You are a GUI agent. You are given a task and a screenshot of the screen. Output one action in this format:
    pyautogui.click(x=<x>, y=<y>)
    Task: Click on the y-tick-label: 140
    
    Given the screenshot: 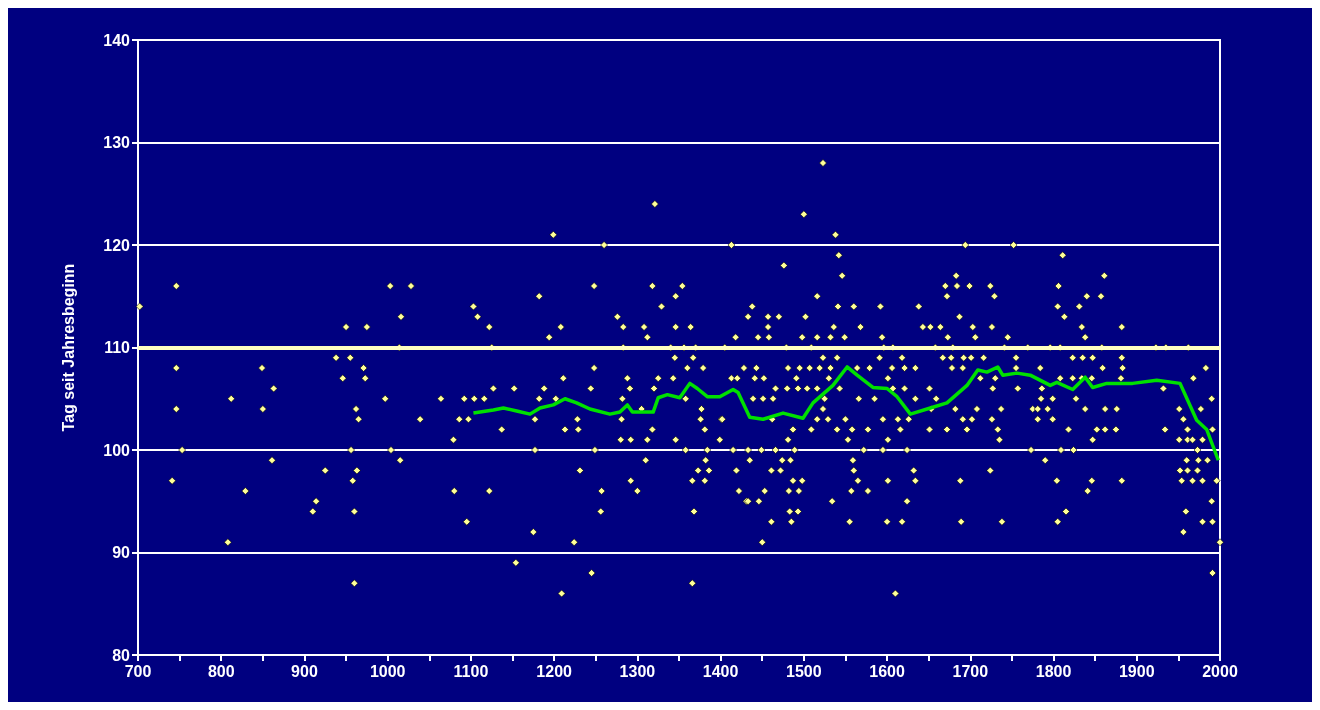 What is the action you would take?
    pyautogui.click(x=117, y=40)
    